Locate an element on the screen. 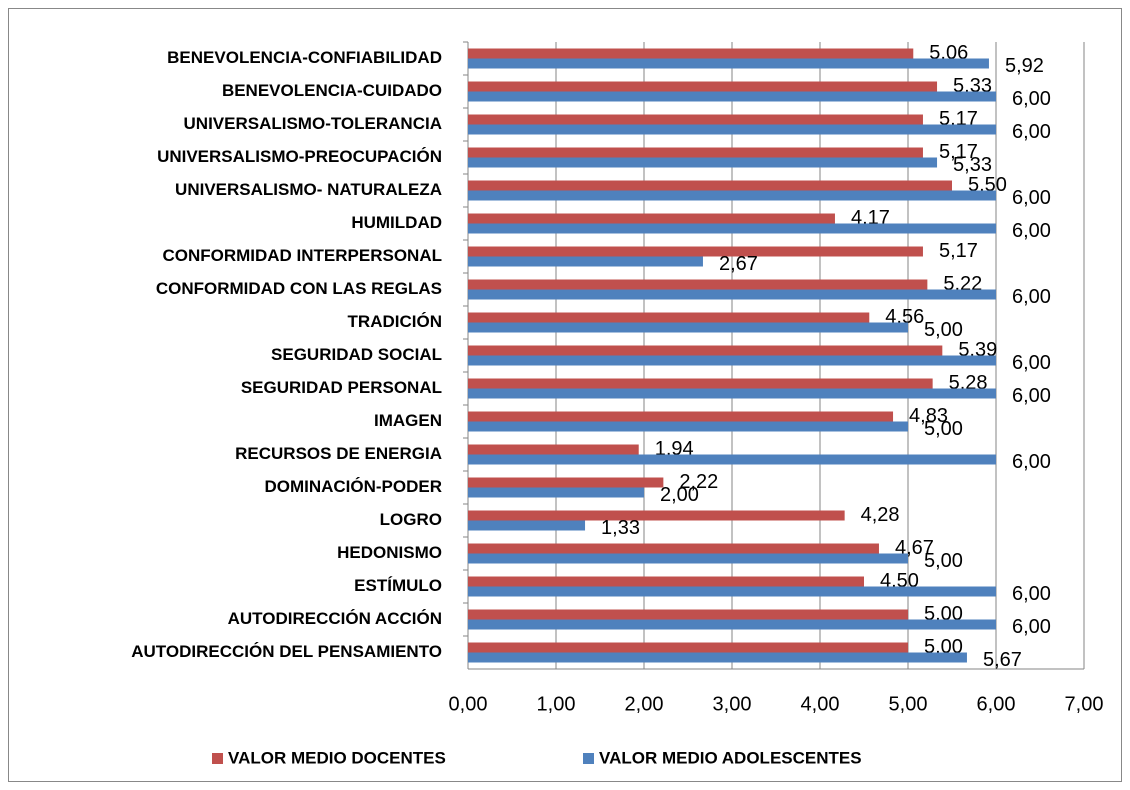  y-tick-label: CONFORMIDAD CON LAS REGLAS is located at coordinates (299, 288).